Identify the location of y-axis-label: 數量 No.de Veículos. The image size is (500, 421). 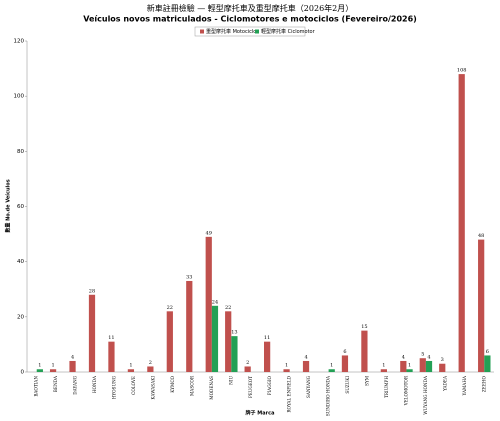
(8, 205).